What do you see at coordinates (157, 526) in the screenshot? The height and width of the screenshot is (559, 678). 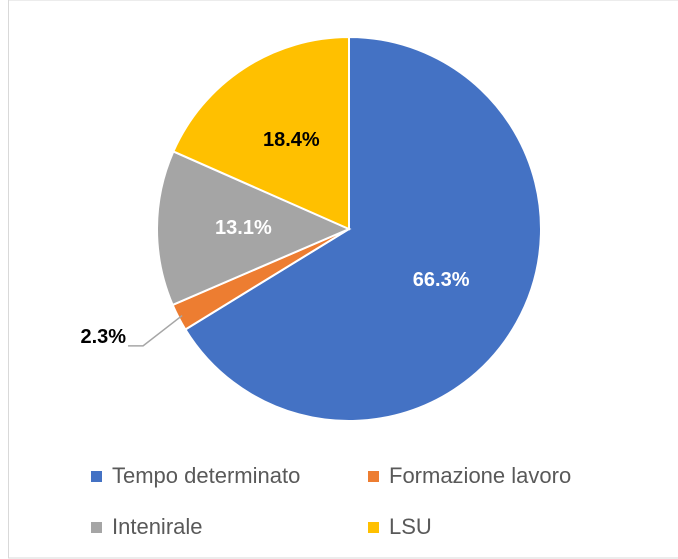 I see `legend-label: Intenirale` at bounding box center [157, 526].